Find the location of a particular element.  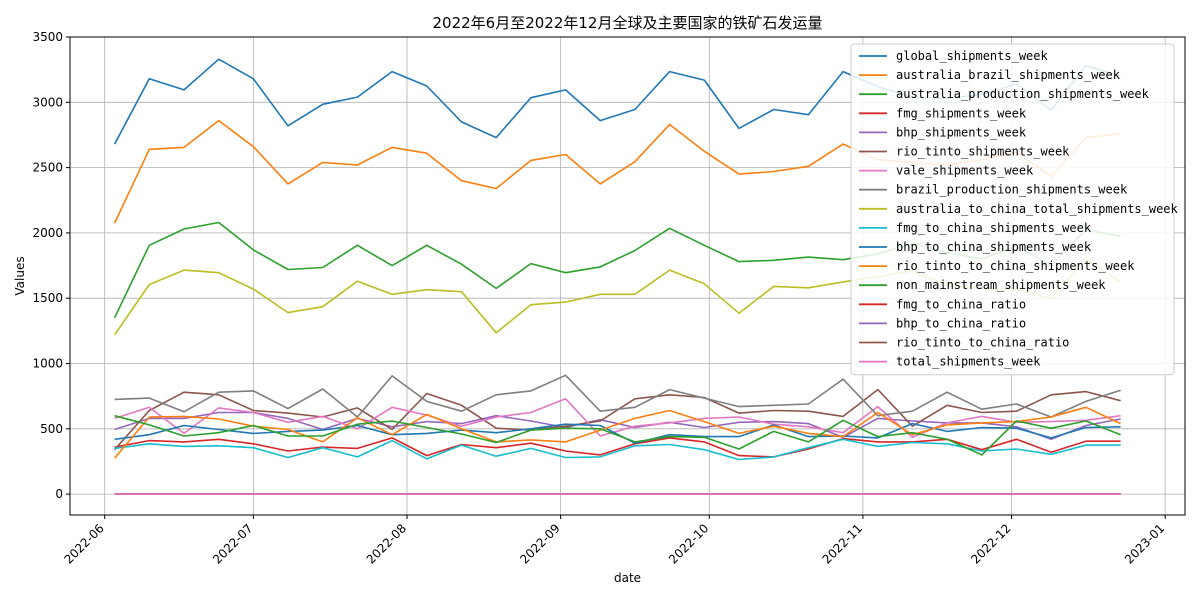

y-tick-label: 3500 is located at coordinates (47, 37).